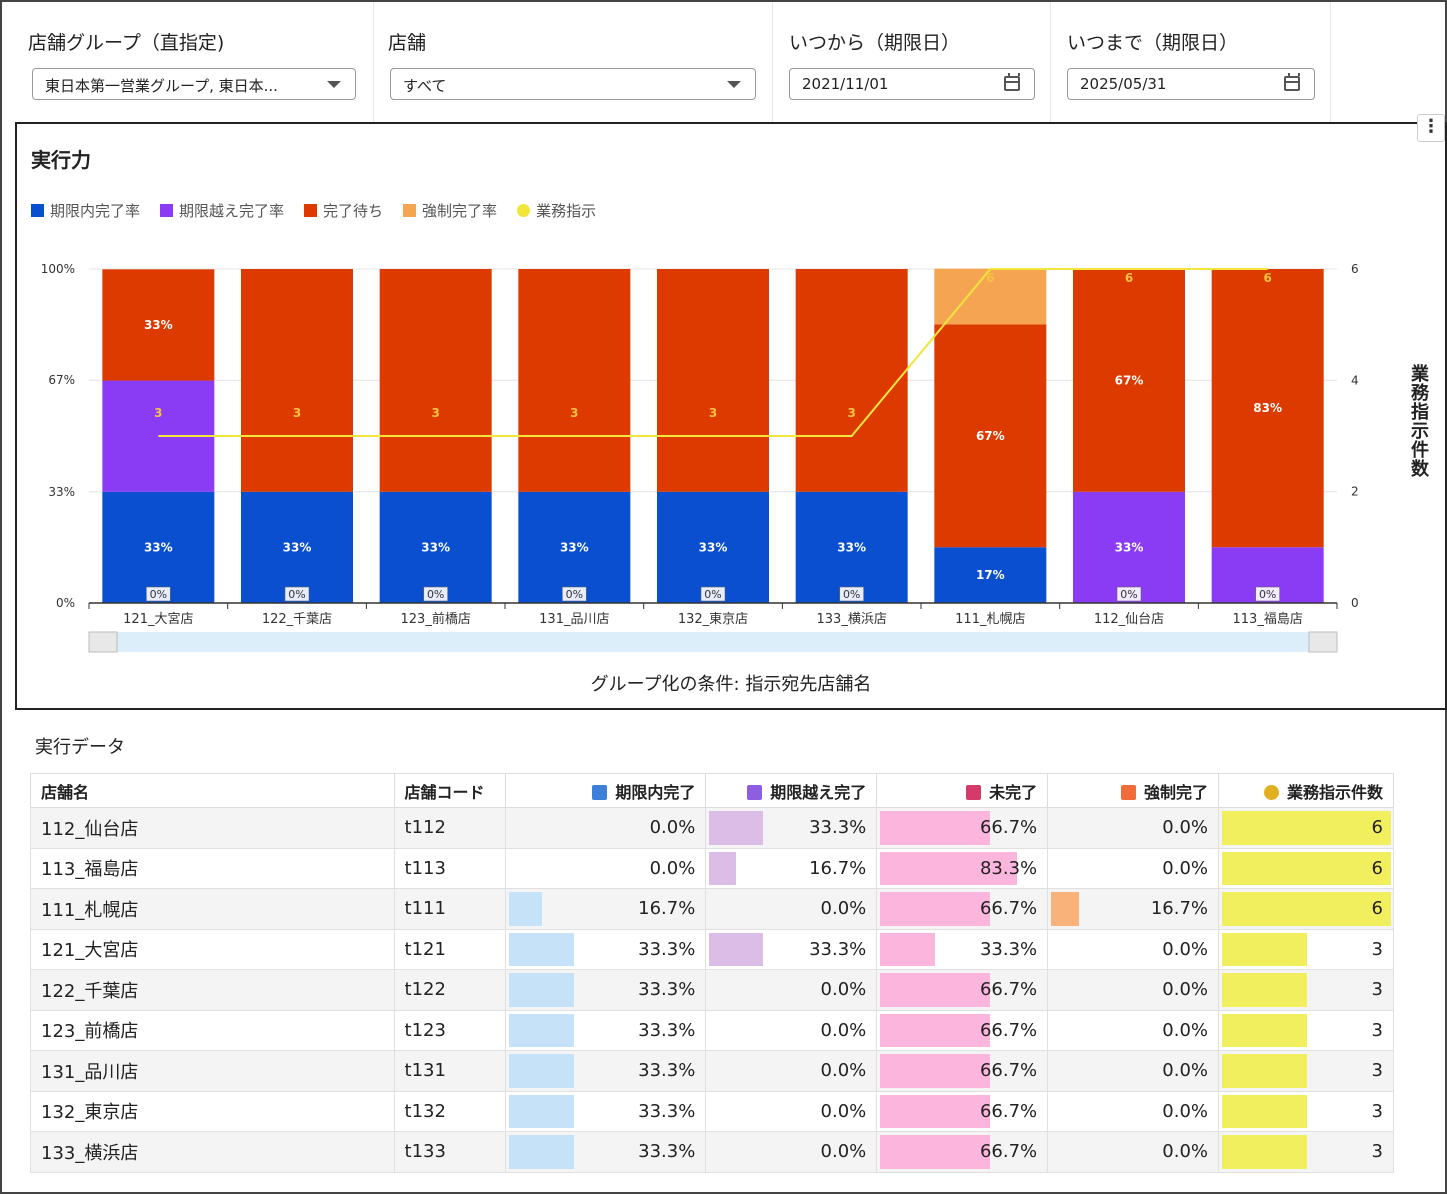 Image resolution: width=1447 pixels, height=1194 pixels. I want to click on y2-tick-label: 6, so click(1355, 269).